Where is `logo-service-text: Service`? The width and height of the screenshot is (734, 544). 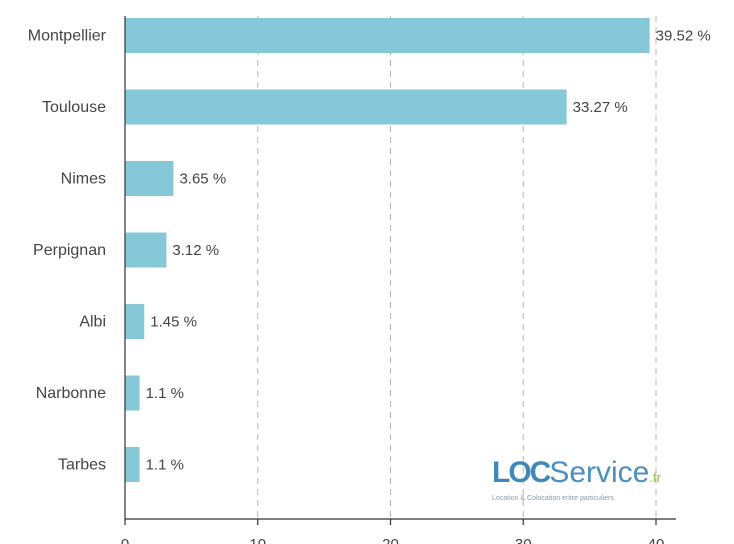
logo-service-text: Service is located at coordinates (599, 472).